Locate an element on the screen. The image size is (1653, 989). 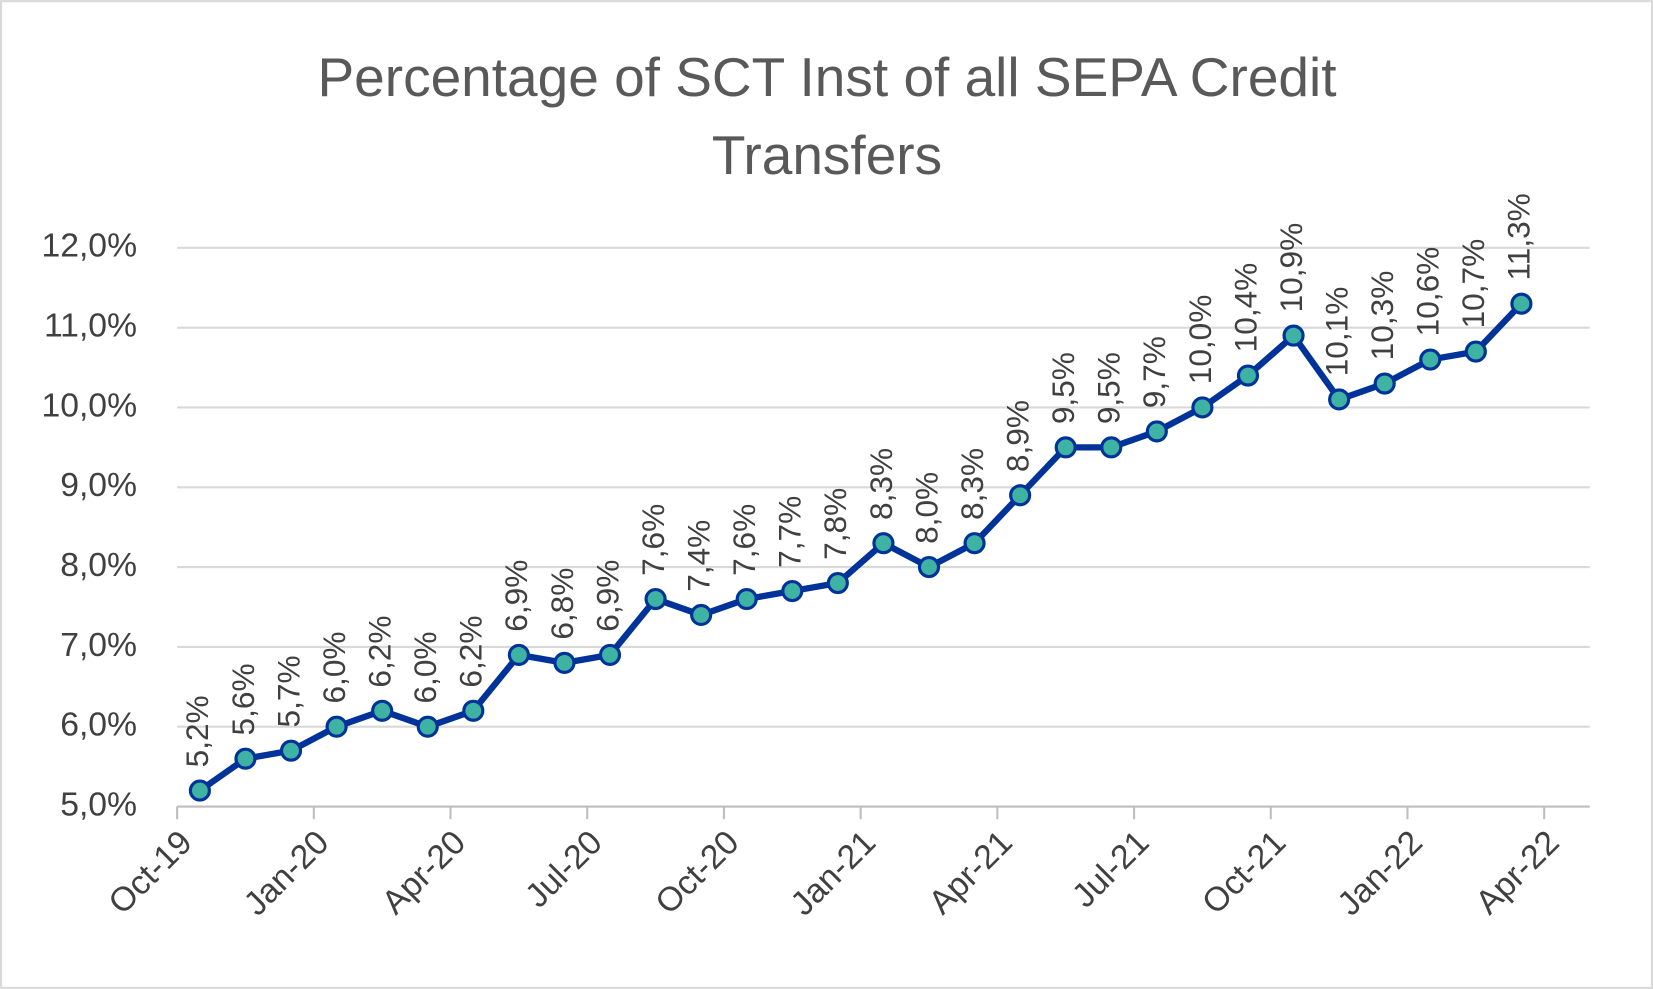
data-label: 9,7% is located at coordinates (1154, 372).